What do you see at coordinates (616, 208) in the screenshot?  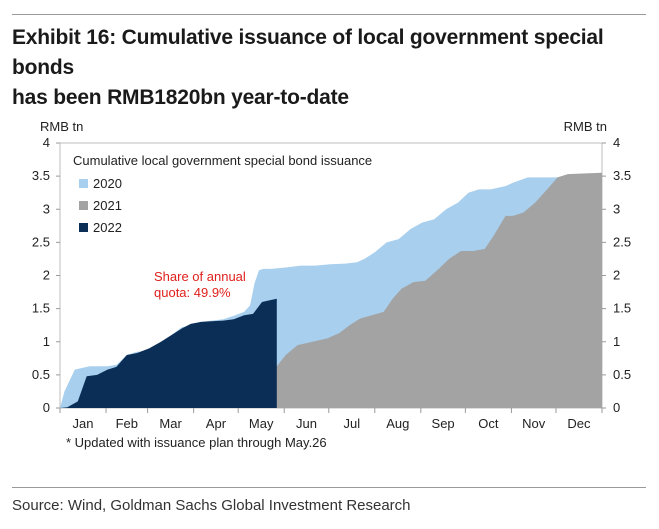 I see `y-tick-label-right: 3` at bounding box center [616, 208].